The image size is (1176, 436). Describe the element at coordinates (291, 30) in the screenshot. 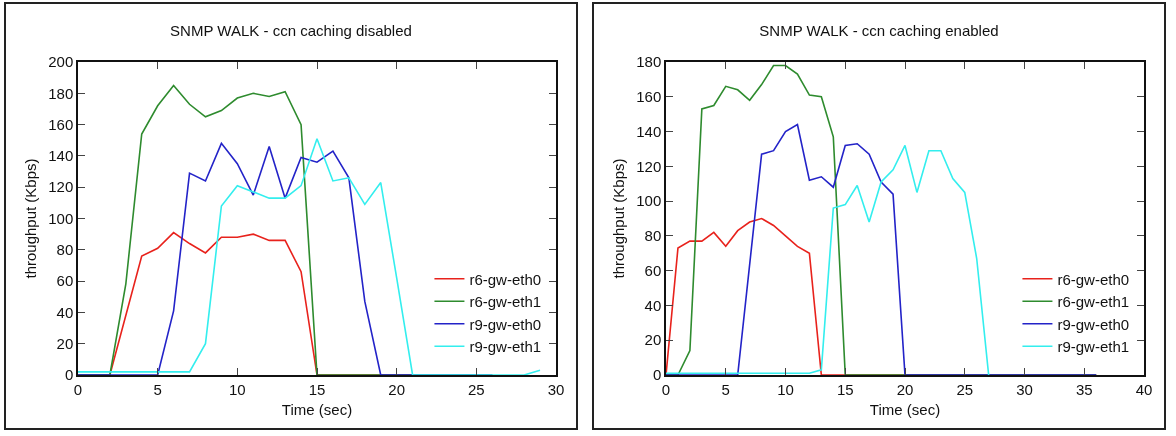

I see `chart-title: SNMP WALK - ccn caching disabled` at that location.